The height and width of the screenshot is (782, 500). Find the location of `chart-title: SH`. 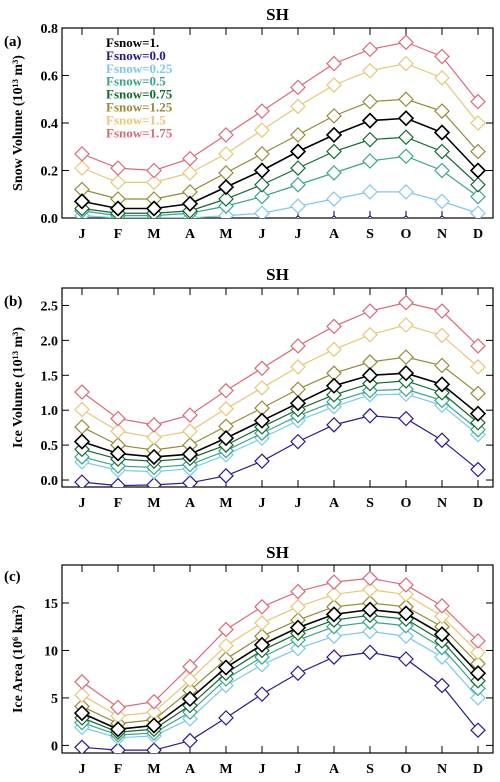

chart-title: SH is located at coordinates (277, 552).